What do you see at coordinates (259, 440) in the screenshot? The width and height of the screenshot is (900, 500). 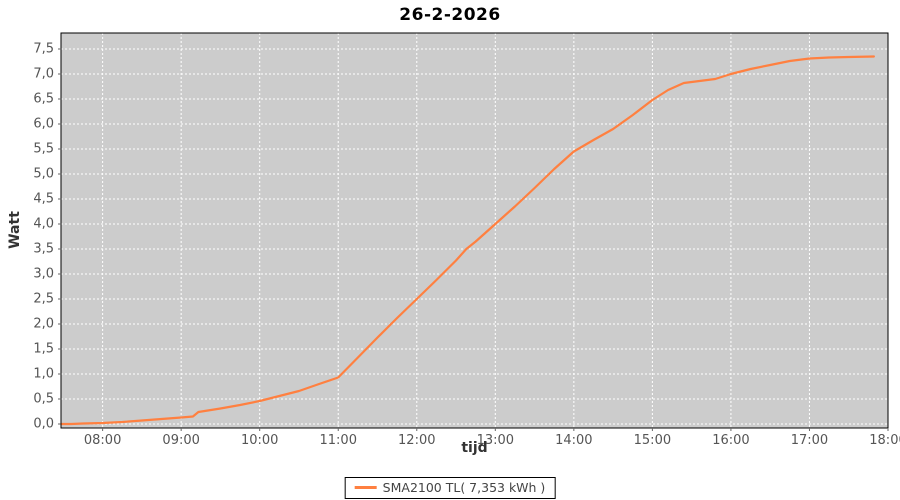 I see `x-tick-label: 10:00` at bounding box center [259, 440].